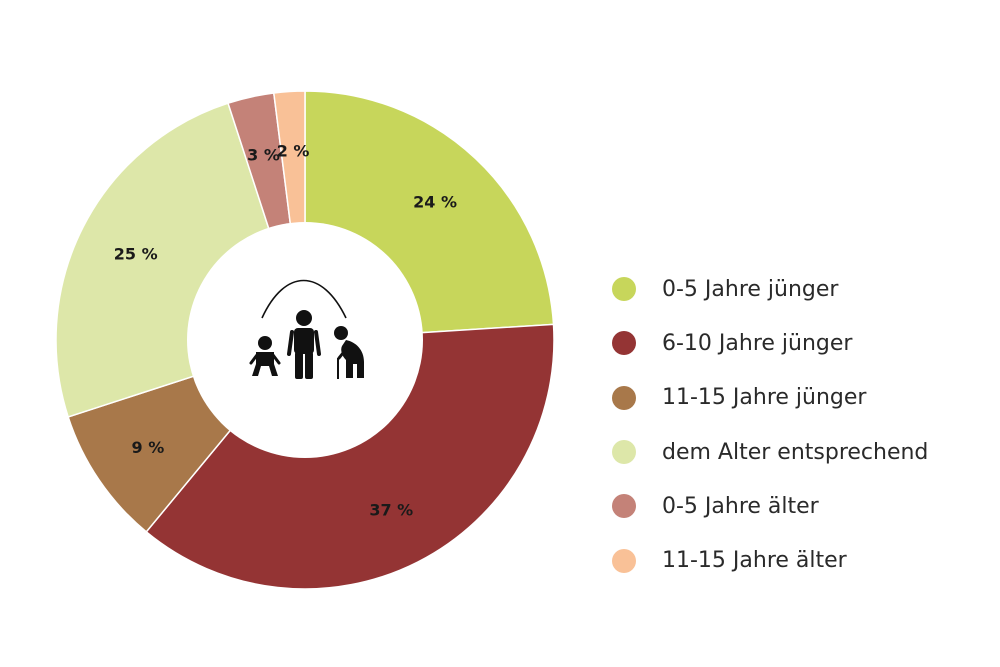 This screenshot has width=1000, height=667. What do you see at coordinates (306, 329) in the screenshot?
I see `family-ages-icon` at bounding box center [306, 329].